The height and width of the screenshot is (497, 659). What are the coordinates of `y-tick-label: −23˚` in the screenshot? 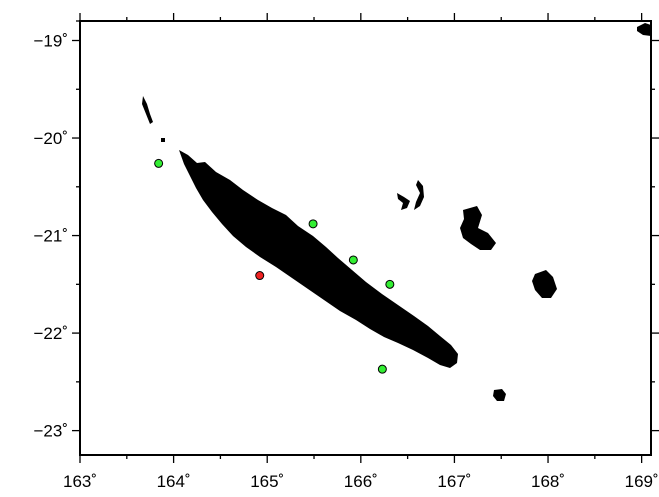 It's located at (51, 431).